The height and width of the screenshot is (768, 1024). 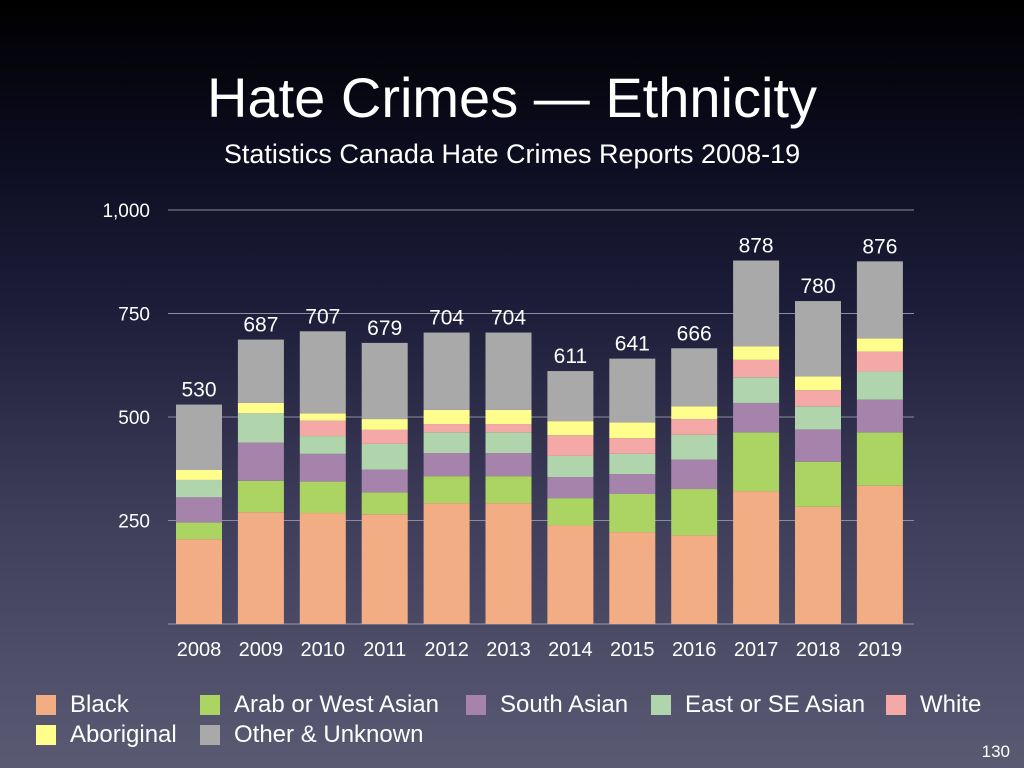 What do you see at coordinates (570, 356) in the screenshot?
I see `total-label: 611` at bounding box center [570, 356].